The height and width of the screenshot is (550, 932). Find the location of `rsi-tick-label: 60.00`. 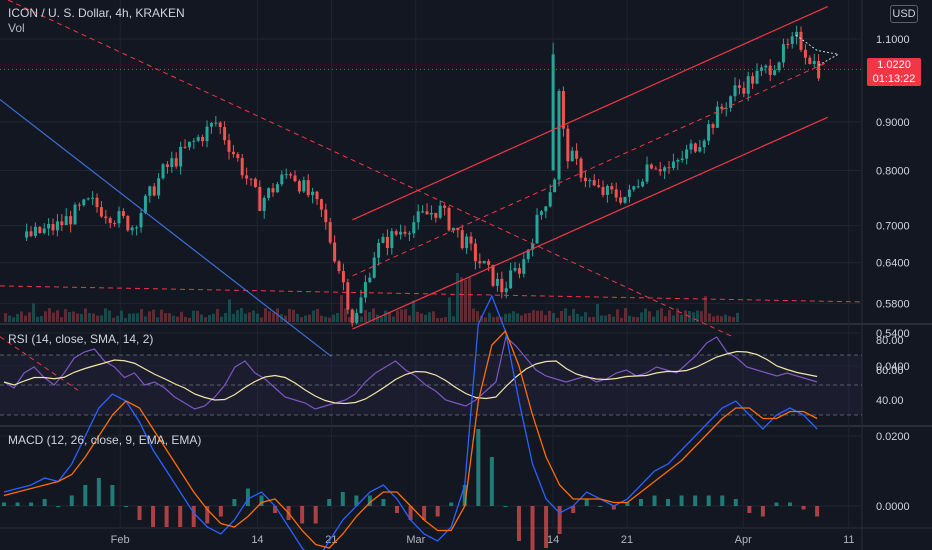

rsi-tick-label: 60.00 is located at coordinates (890, 371).